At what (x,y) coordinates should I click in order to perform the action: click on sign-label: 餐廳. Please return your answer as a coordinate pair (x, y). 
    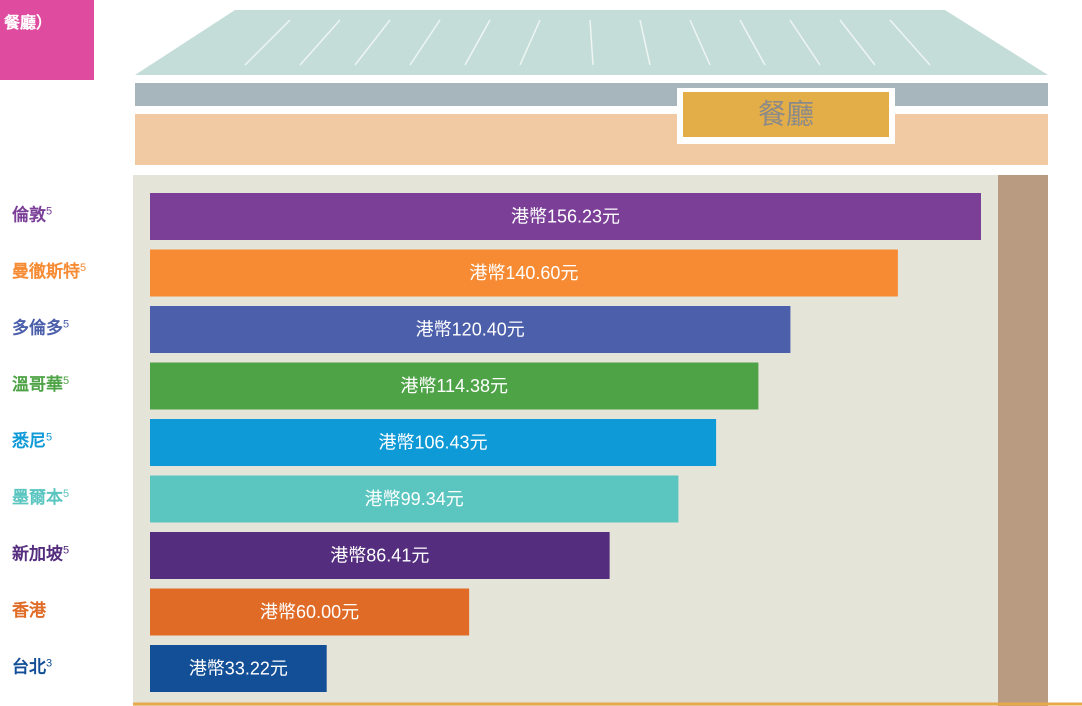
    Looking at the image, I should click on (786, 113).